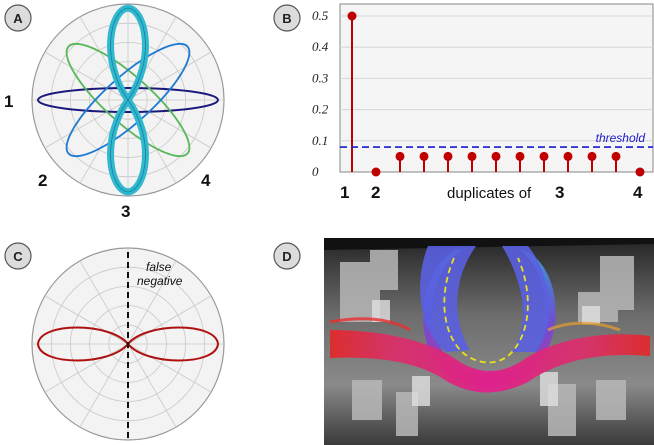 Image resolution: width=654 pixels, height=445 pixels. What do you see at coordinates (315, 171) in the screenshot?
I see `y-tick-label: 0` at bounding box center [315, 171].